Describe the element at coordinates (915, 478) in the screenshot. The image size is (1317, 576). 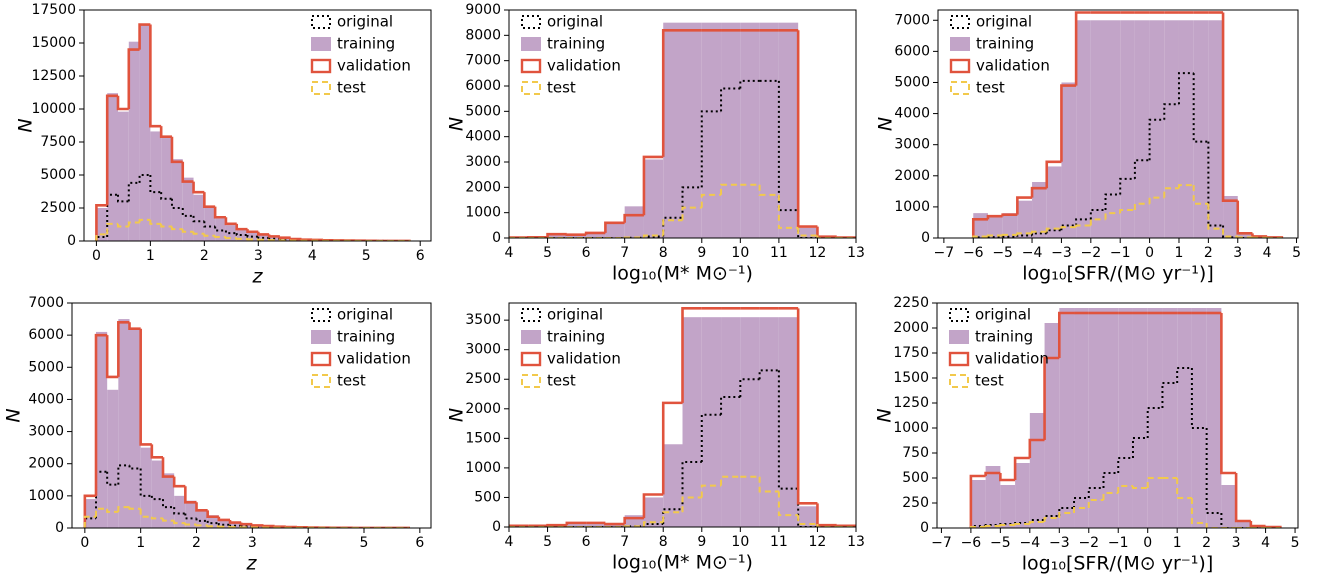
I see `y-tick-label: 500` at that location.